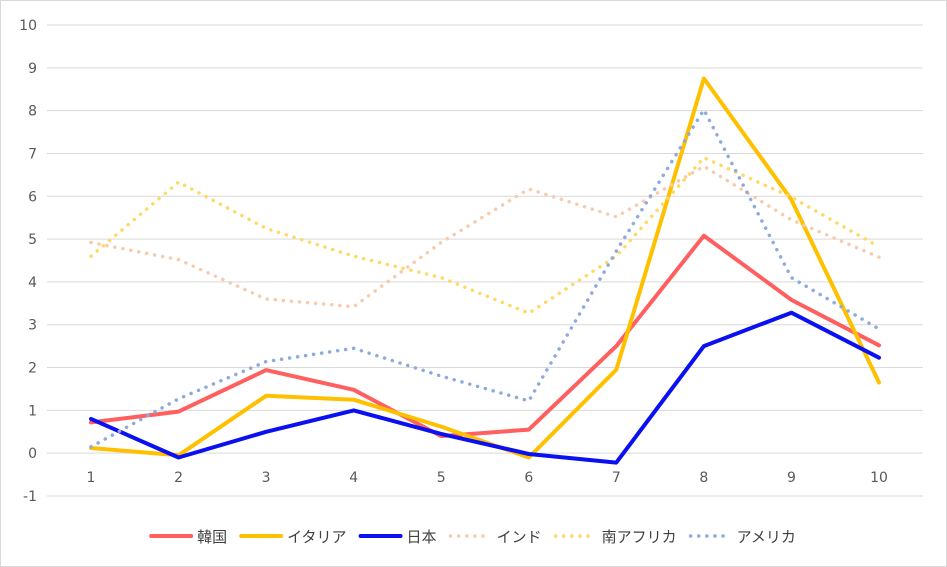  What do you see at coordinates (791, 478) in the screenshot?
I see `x-tick-label: 9` at bounding box center [791, 478].